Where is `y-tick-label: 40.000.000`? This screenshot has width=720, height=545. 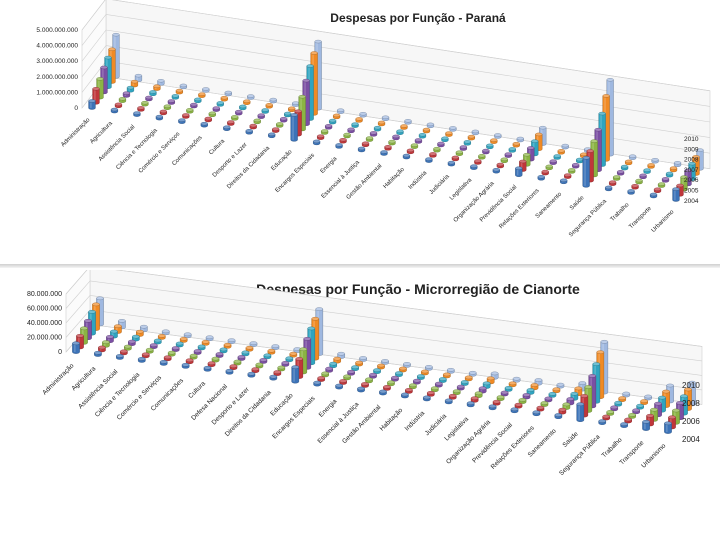
y-tick-label: 40.000.000 is located at coordinates (44, 323).